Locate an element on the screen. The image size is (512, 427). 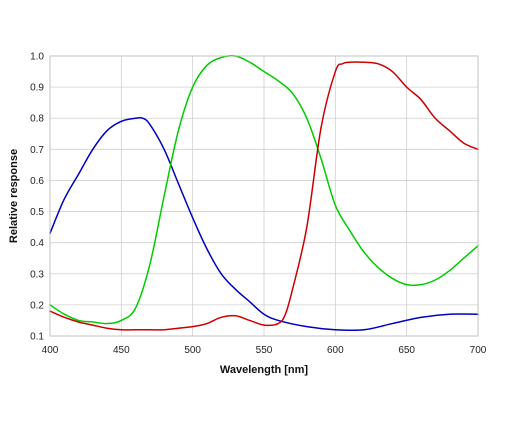
x-tick-label: 450 is located at coordinates (121, 350).